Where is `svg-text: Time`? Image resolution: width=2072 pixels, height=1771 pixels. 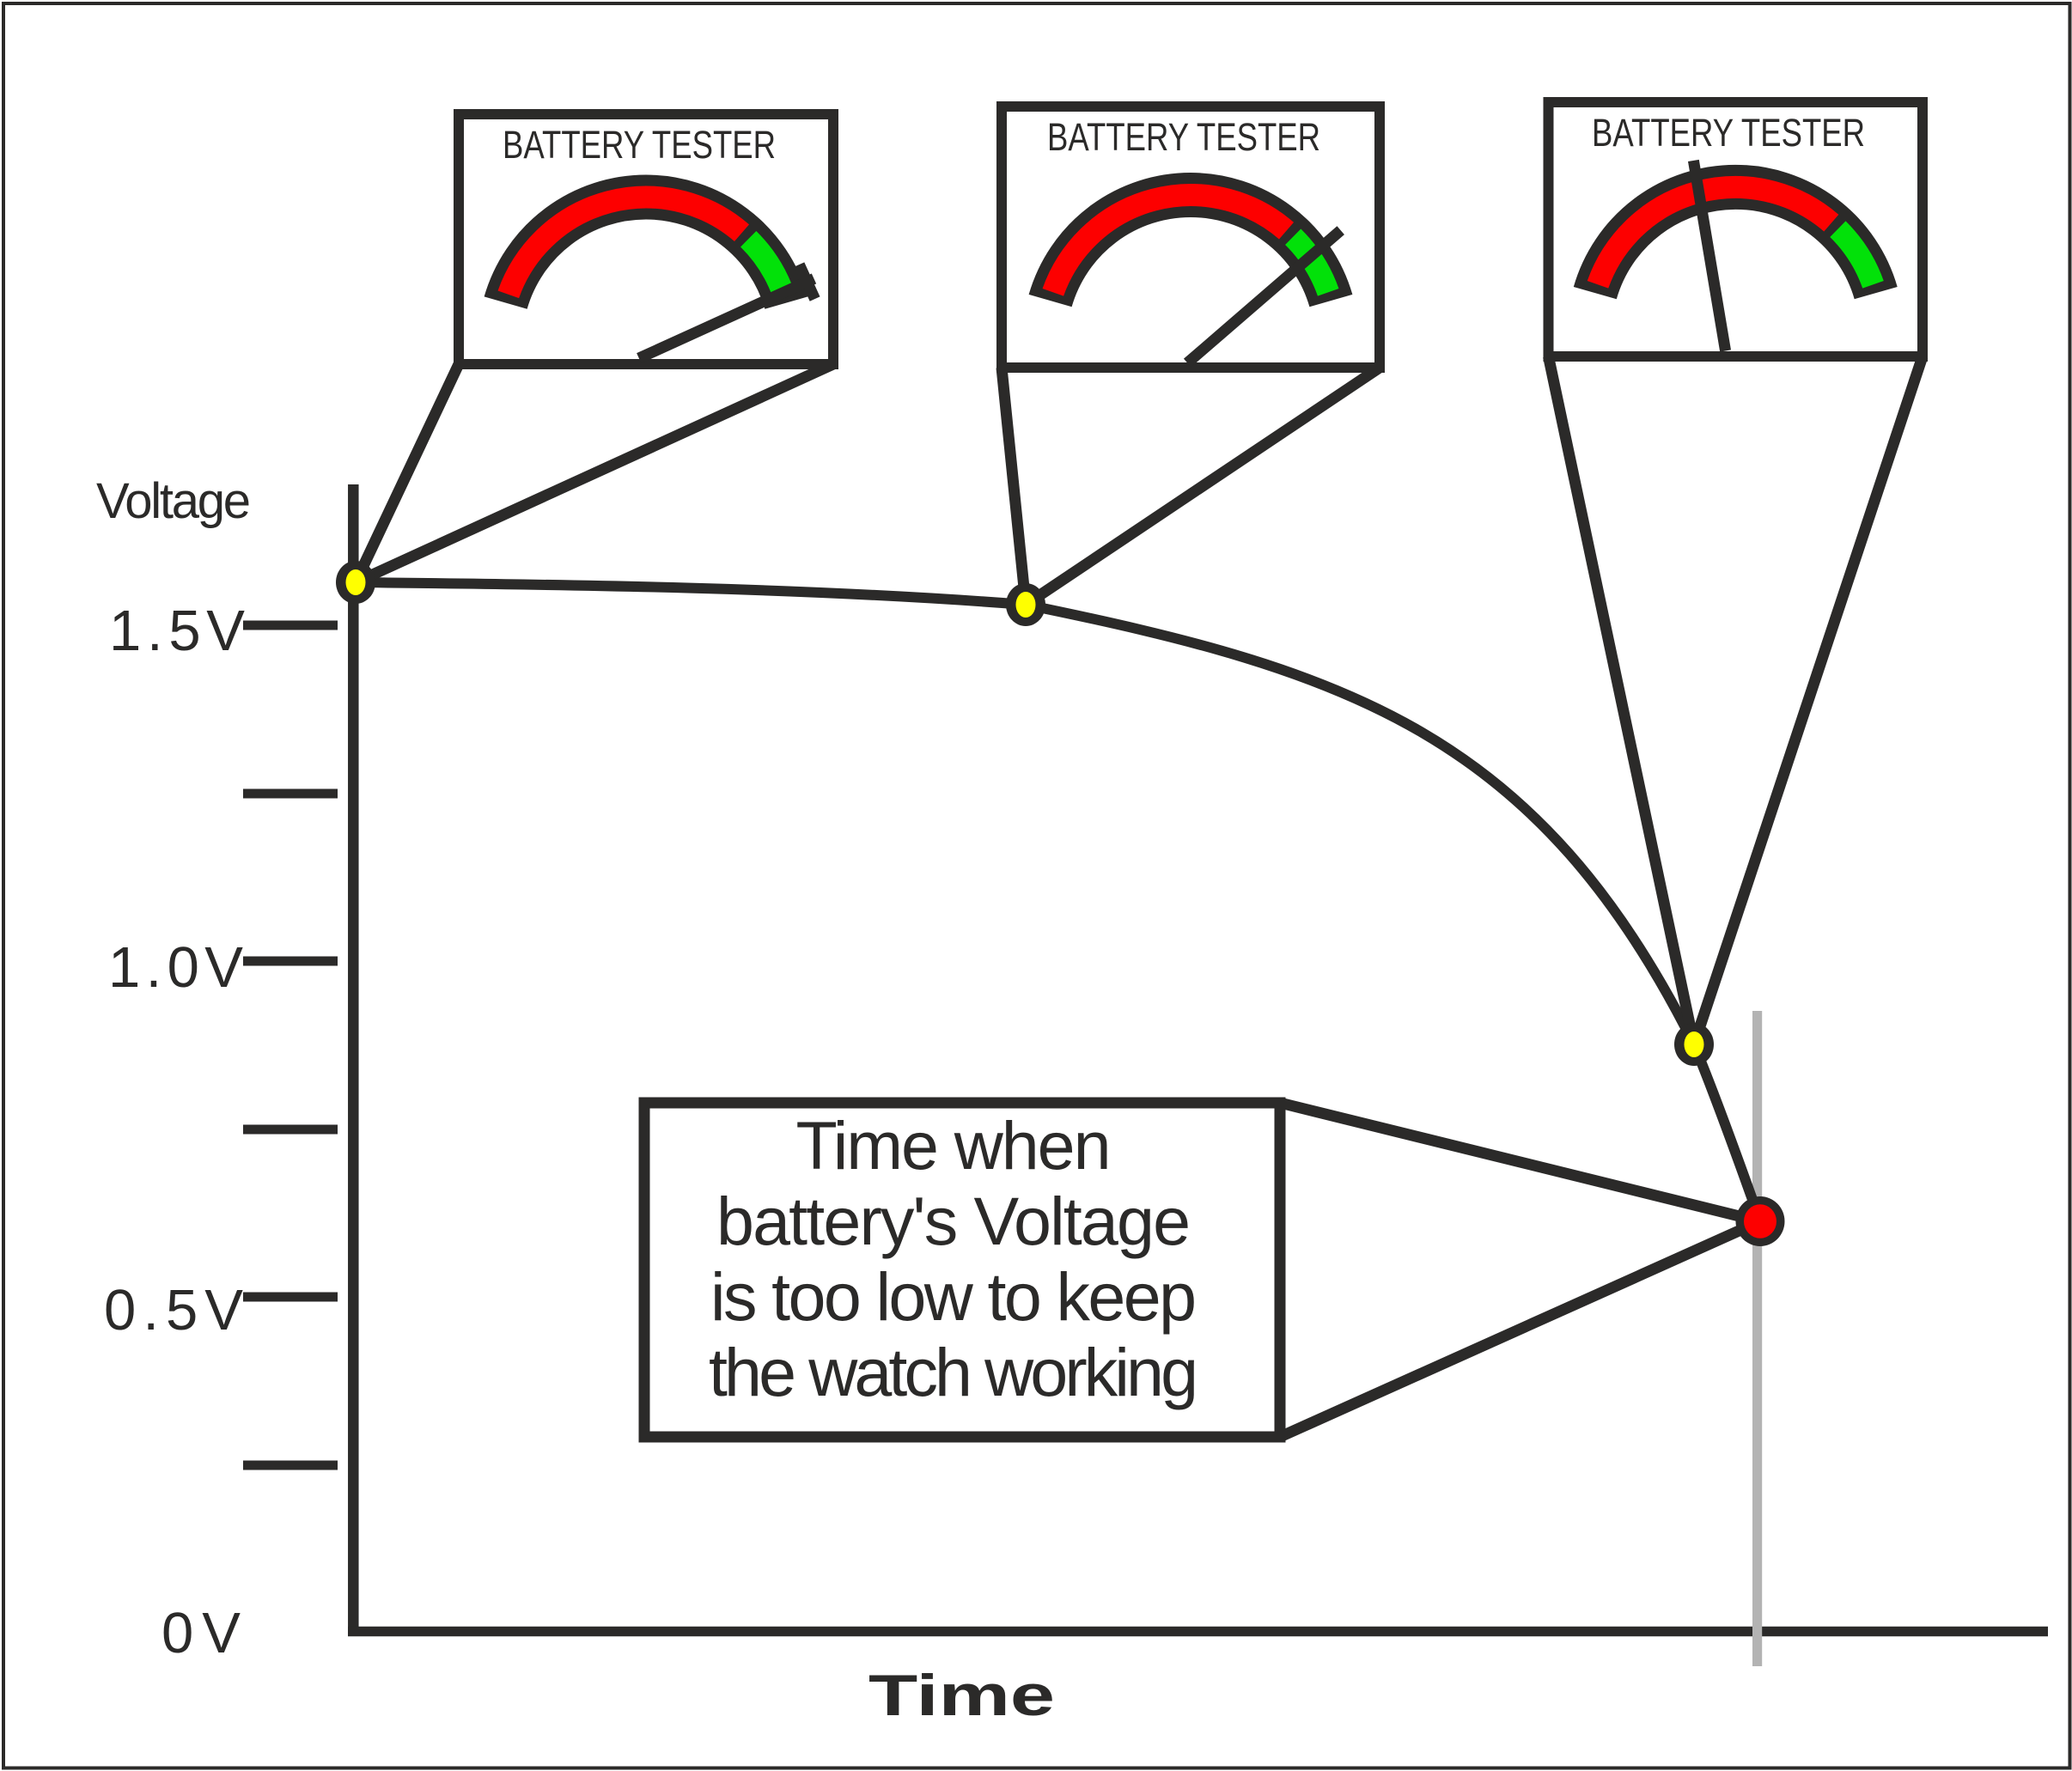 svg-text: Time is located at coordinates (961, 1695).